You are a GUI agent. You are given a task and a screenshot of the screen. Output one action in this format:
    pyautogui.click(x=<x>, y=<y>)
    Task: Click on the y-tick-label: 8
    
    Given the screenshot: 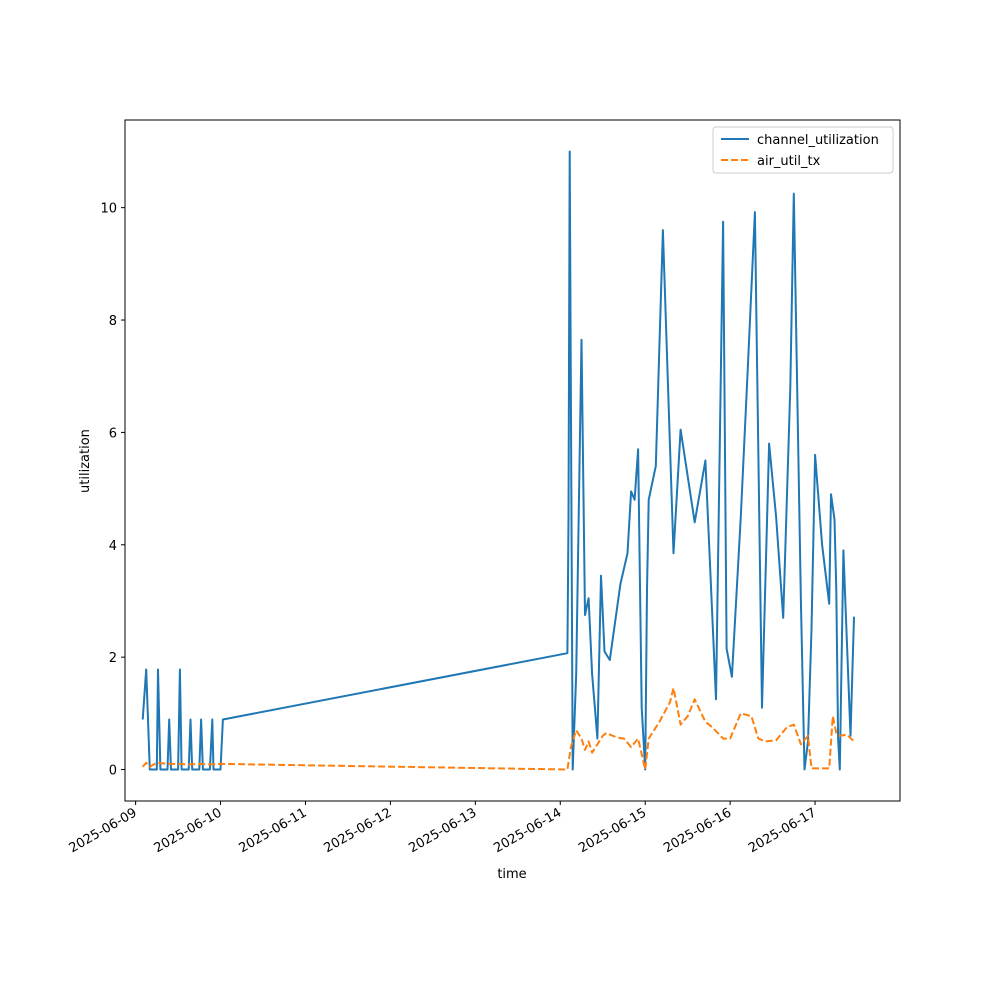 What is the action you would take?
    pyautogui.click(x=113, y=321)
    